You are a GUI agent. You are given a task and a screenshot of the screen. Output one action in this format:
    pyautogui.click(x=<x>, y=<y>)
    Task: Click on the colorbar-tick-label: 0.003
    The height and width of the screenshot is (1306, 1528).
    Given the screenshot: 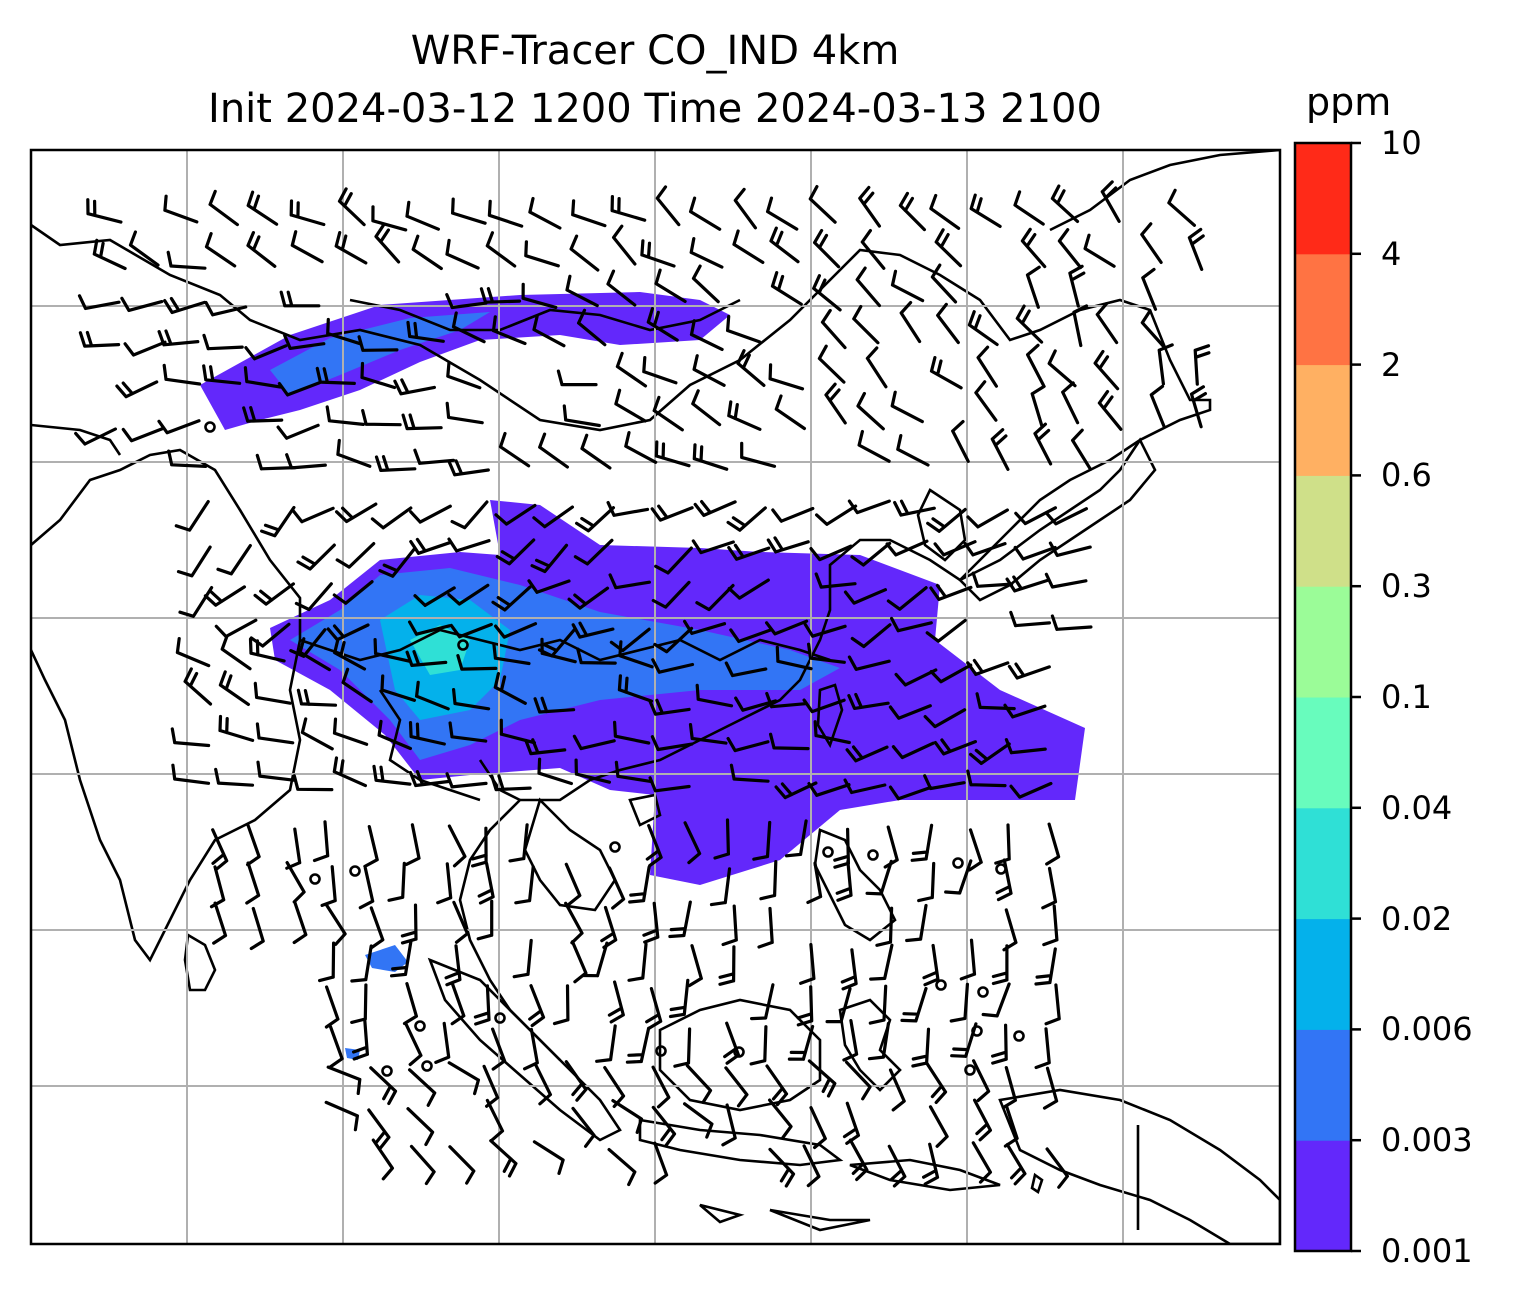 What is the action you would take?
    pyautogui.click(x=1427, y=1140)
    